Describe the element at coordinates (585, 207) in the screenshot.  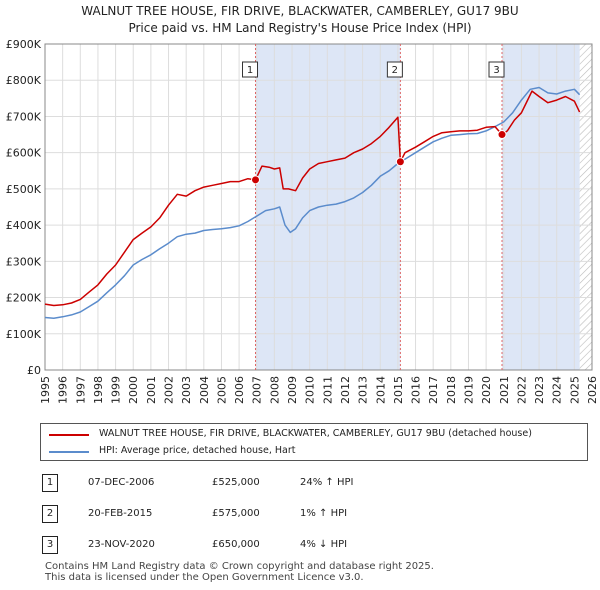
I see `forecast-hatch` at that location.